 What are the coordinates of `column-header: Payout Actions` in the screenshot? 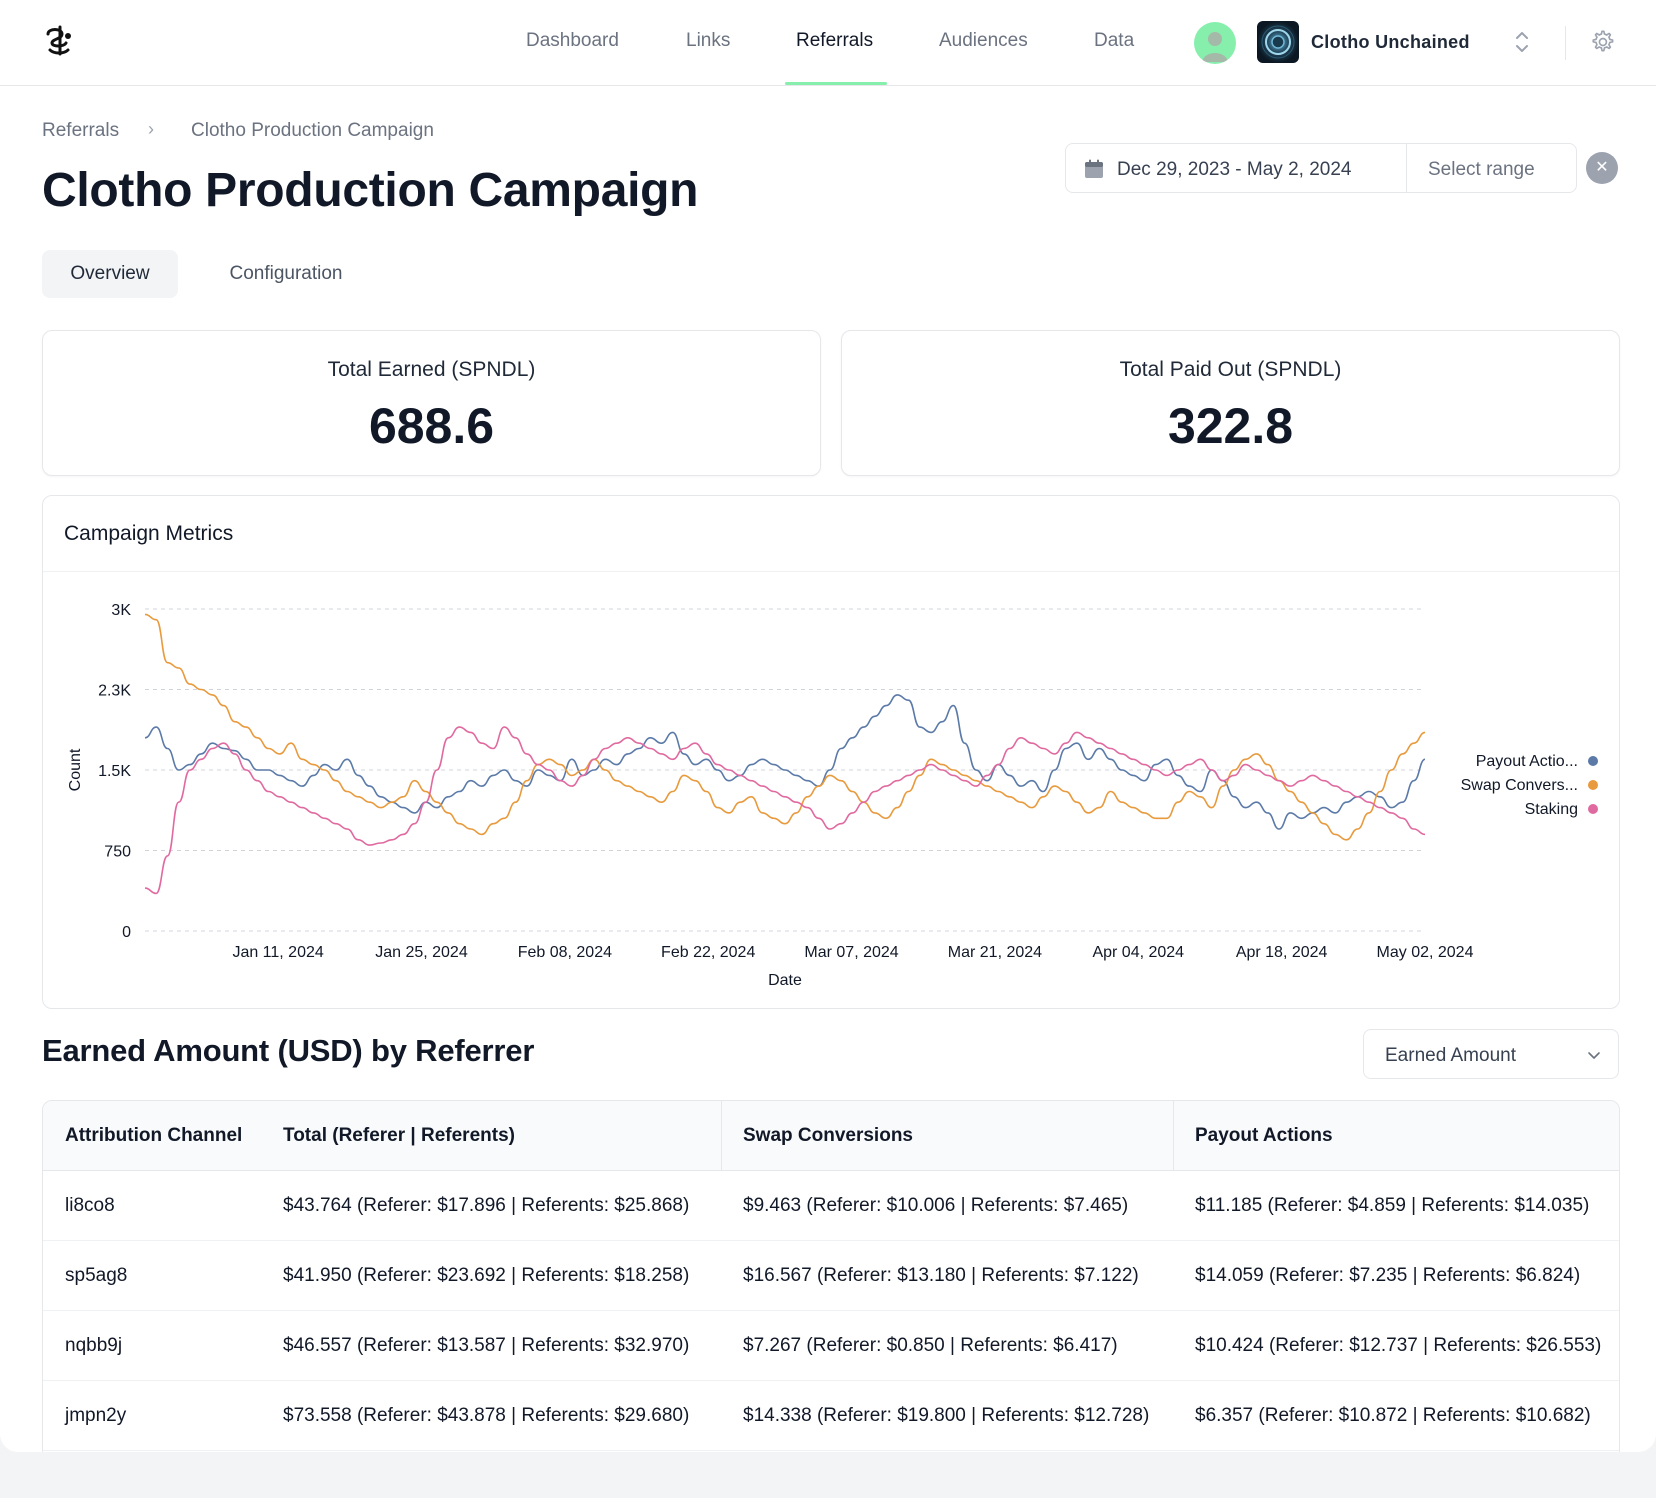 It's located at (1264, 1135).